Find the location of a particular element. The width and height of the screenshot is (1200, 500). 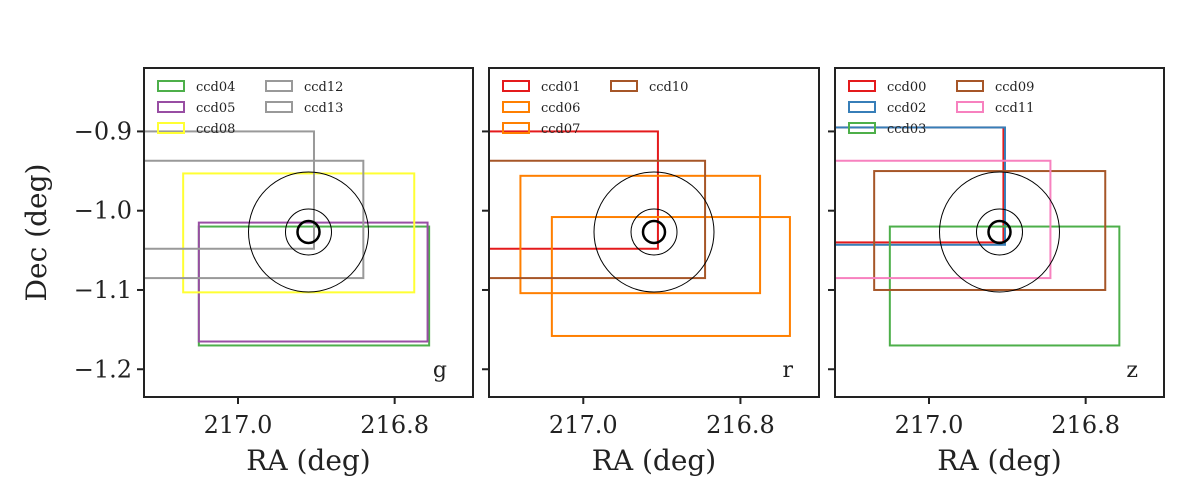

legend-label-ccd08: ccd08 is located at coordinates (215, 129).